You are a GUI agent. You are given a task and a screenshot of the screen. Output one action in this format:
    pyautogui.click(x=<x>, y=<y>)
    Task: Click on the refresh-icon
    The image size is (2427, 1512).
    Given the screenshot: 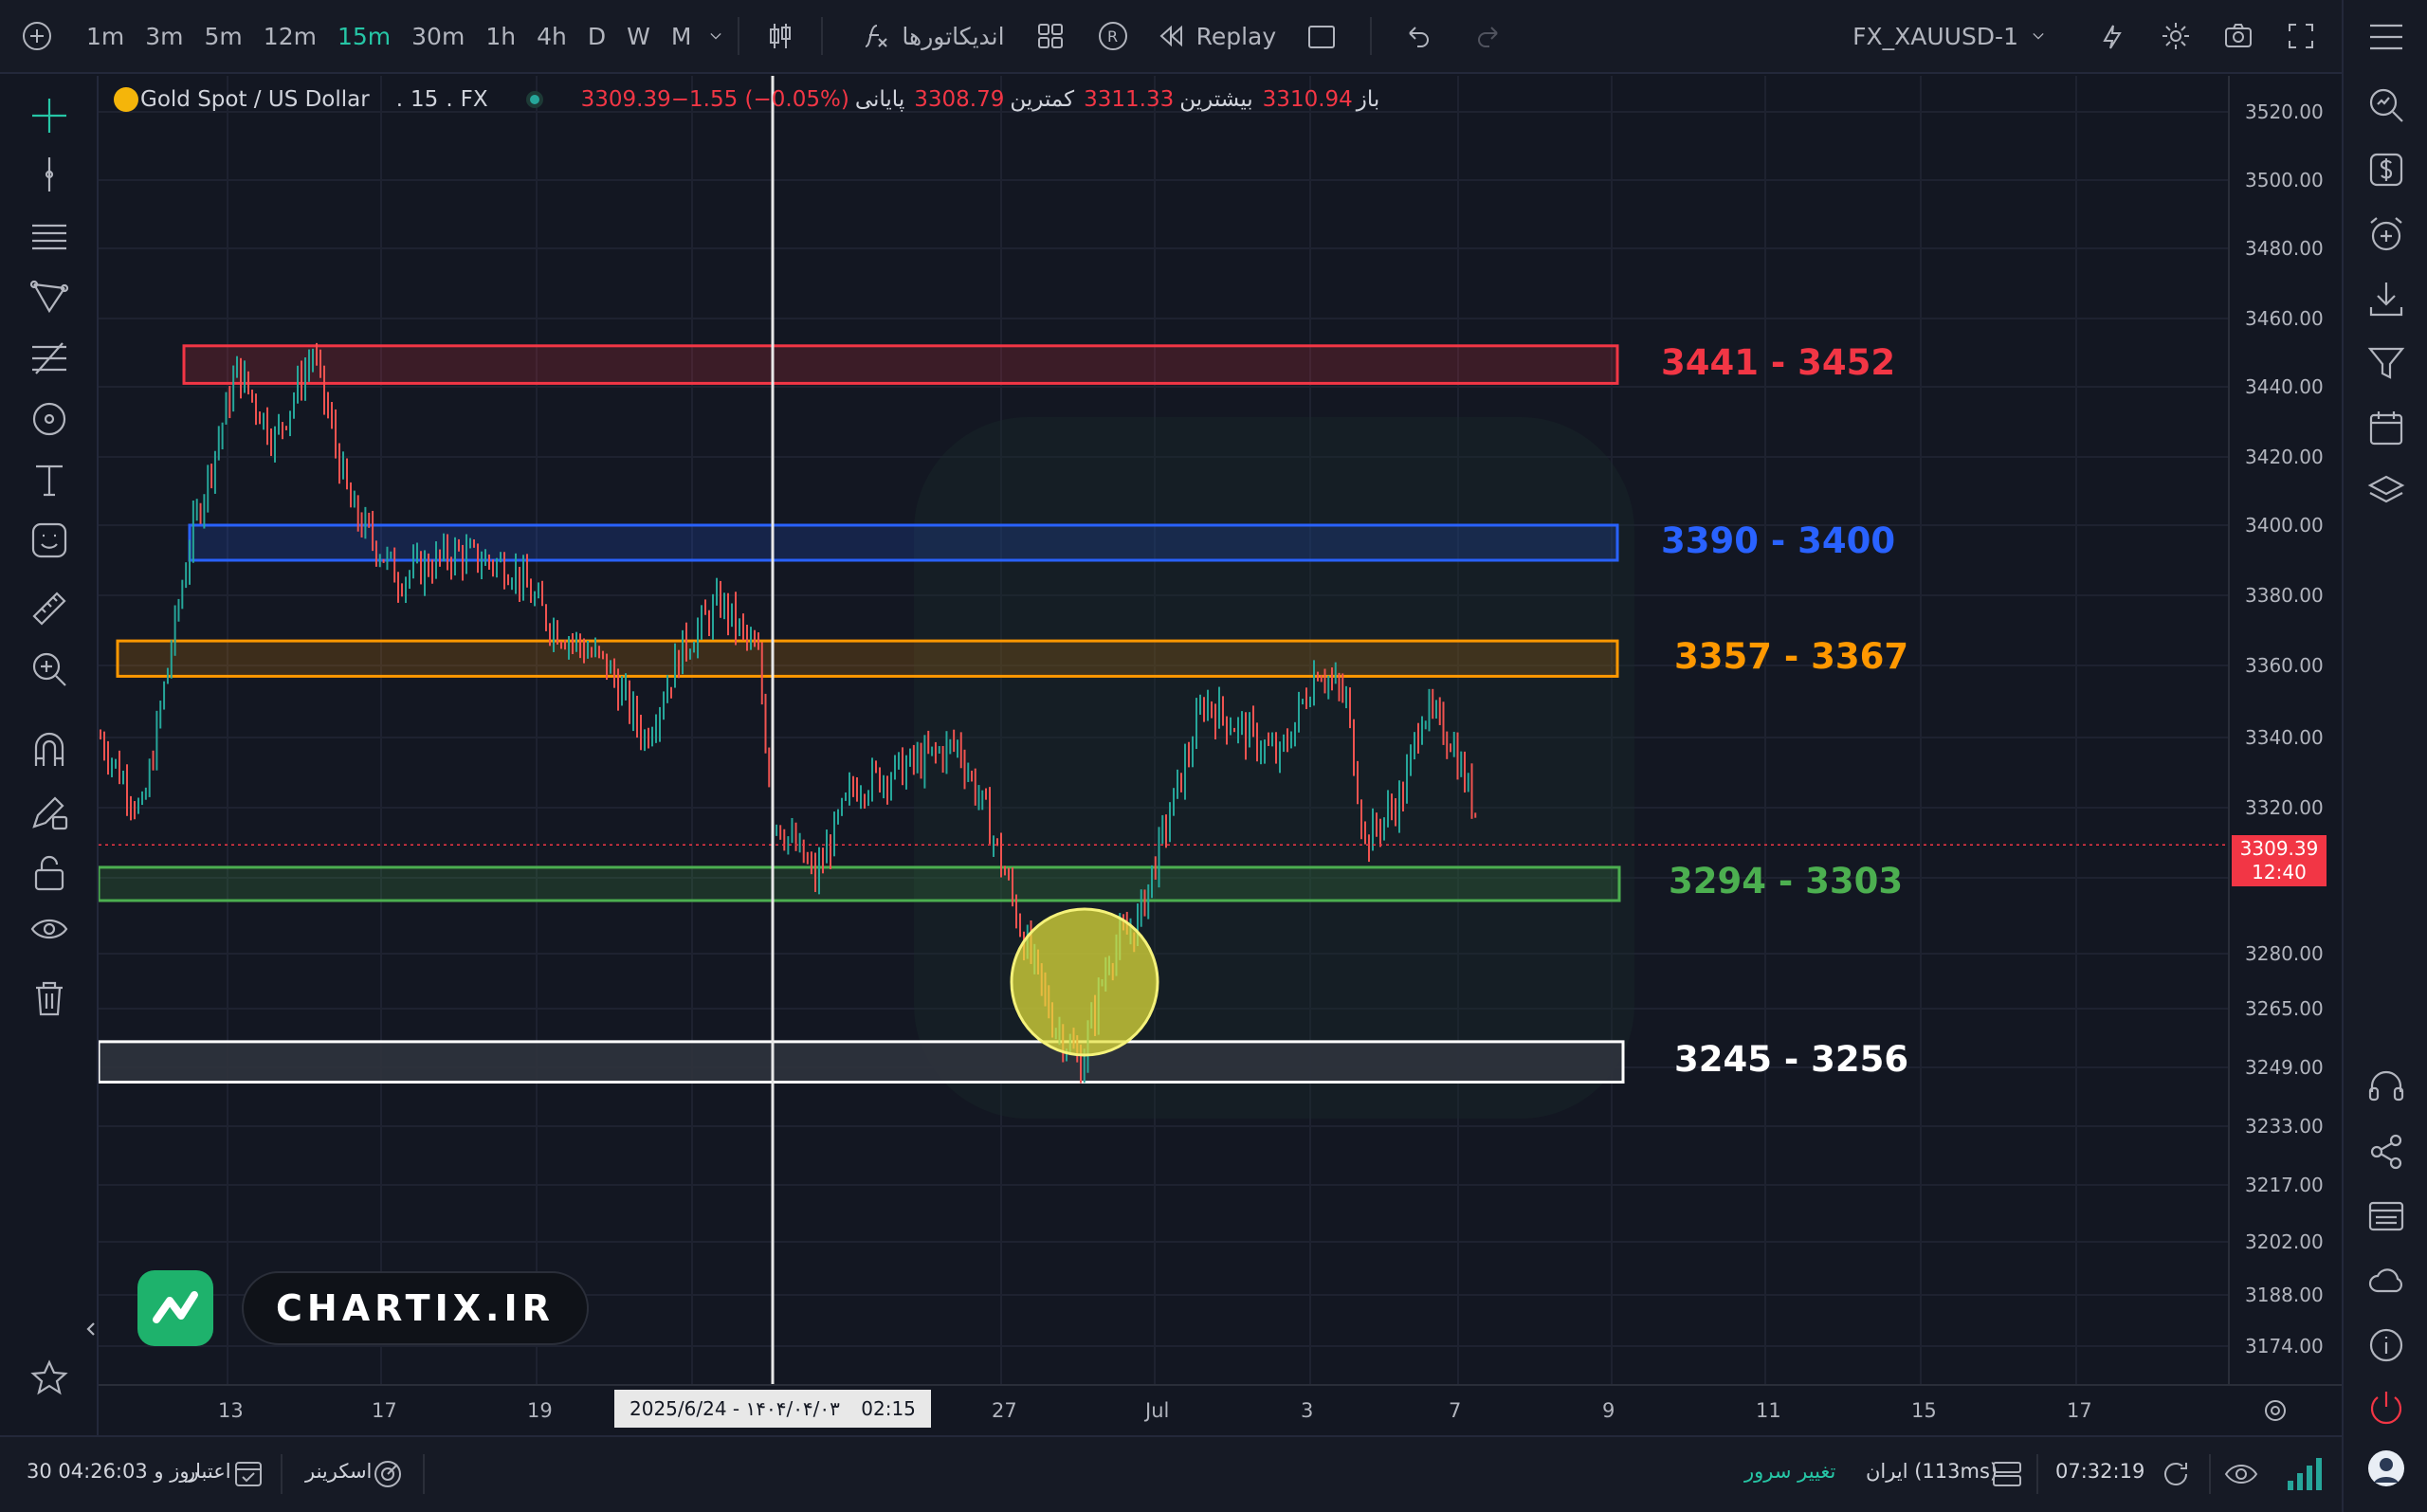 What is the action you would take?
    pyautogui.click(x=2176, y=1477)
    